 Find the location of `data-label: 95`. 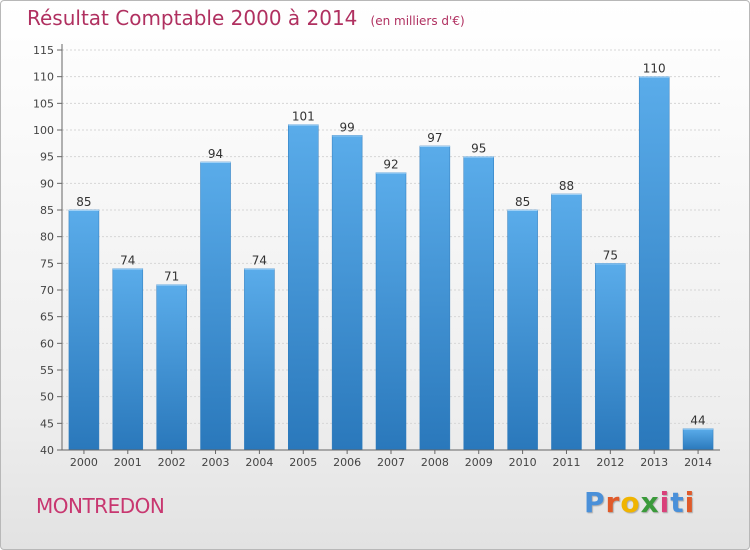

data-label: 95 is located at coordinates (478, 149).